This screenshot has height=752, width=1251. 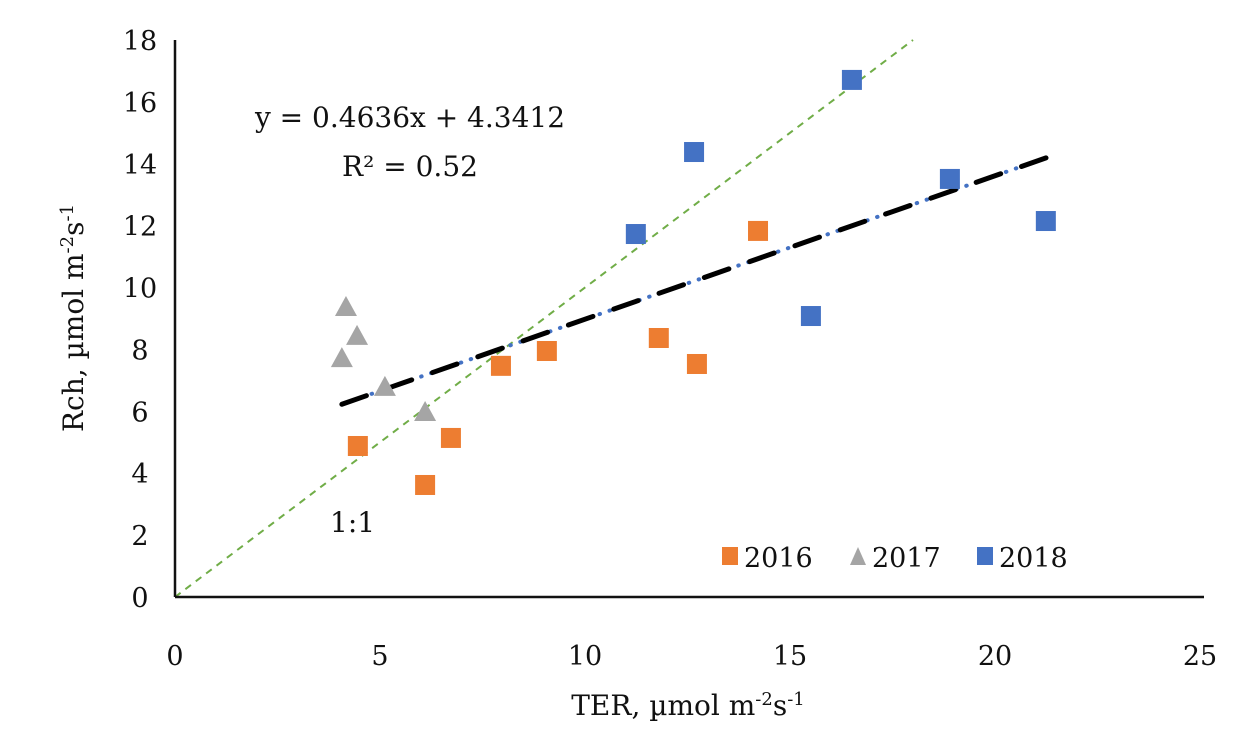 I want to click on y-tick-label: 18, so click(x=140, y=41).